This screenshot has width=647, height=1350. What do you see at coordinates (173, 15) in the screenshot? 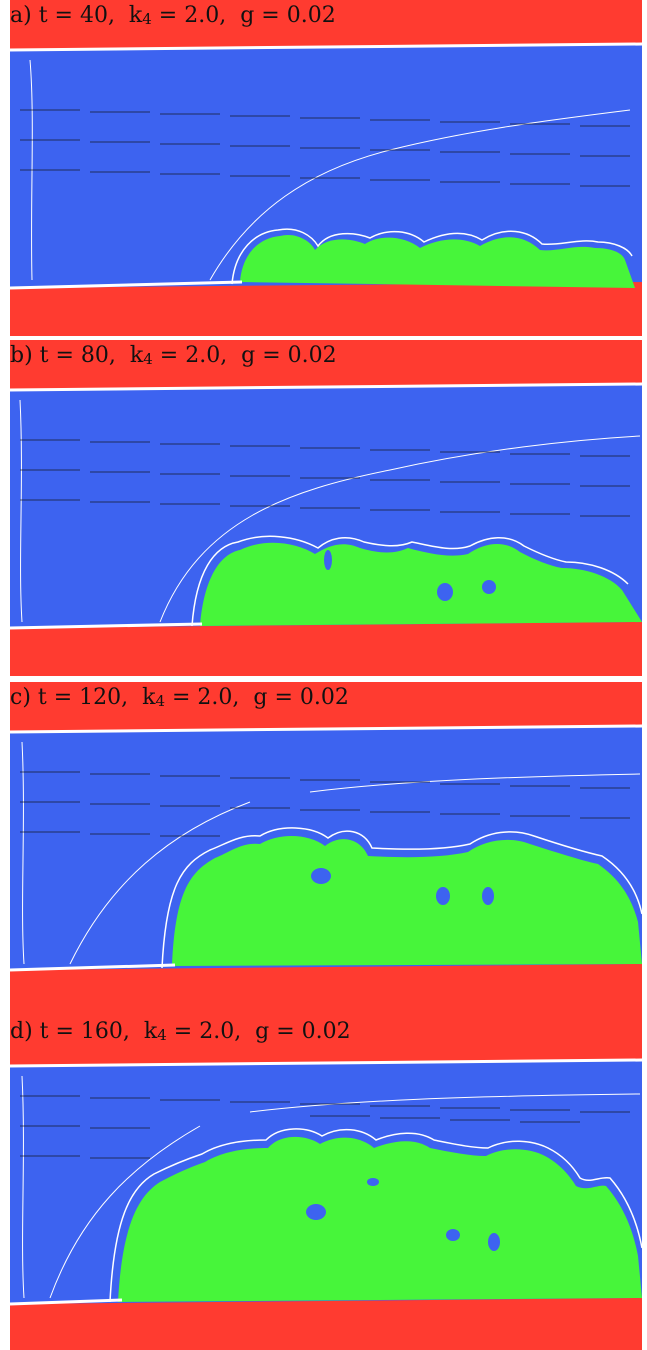
I see `panel-a-title: a) t = 40, k4 = 2.0, g = 0.02` at bounding box center [173, 15].